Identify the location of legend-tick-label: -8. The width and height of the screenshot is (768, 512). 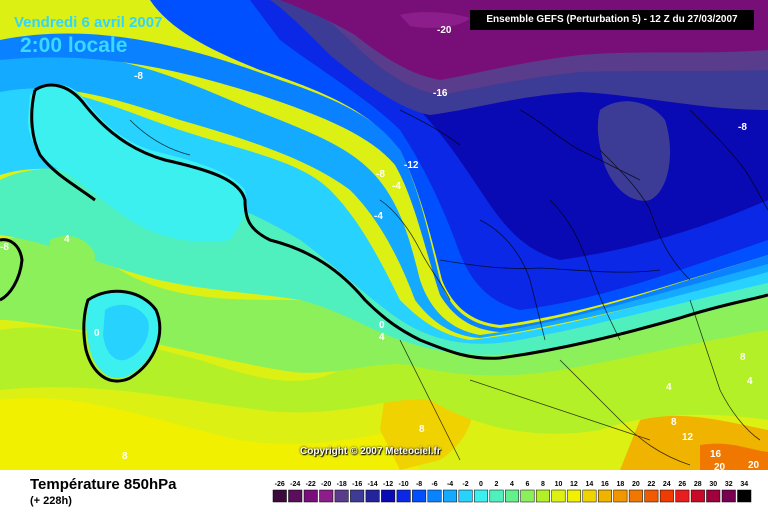
(419, 484).